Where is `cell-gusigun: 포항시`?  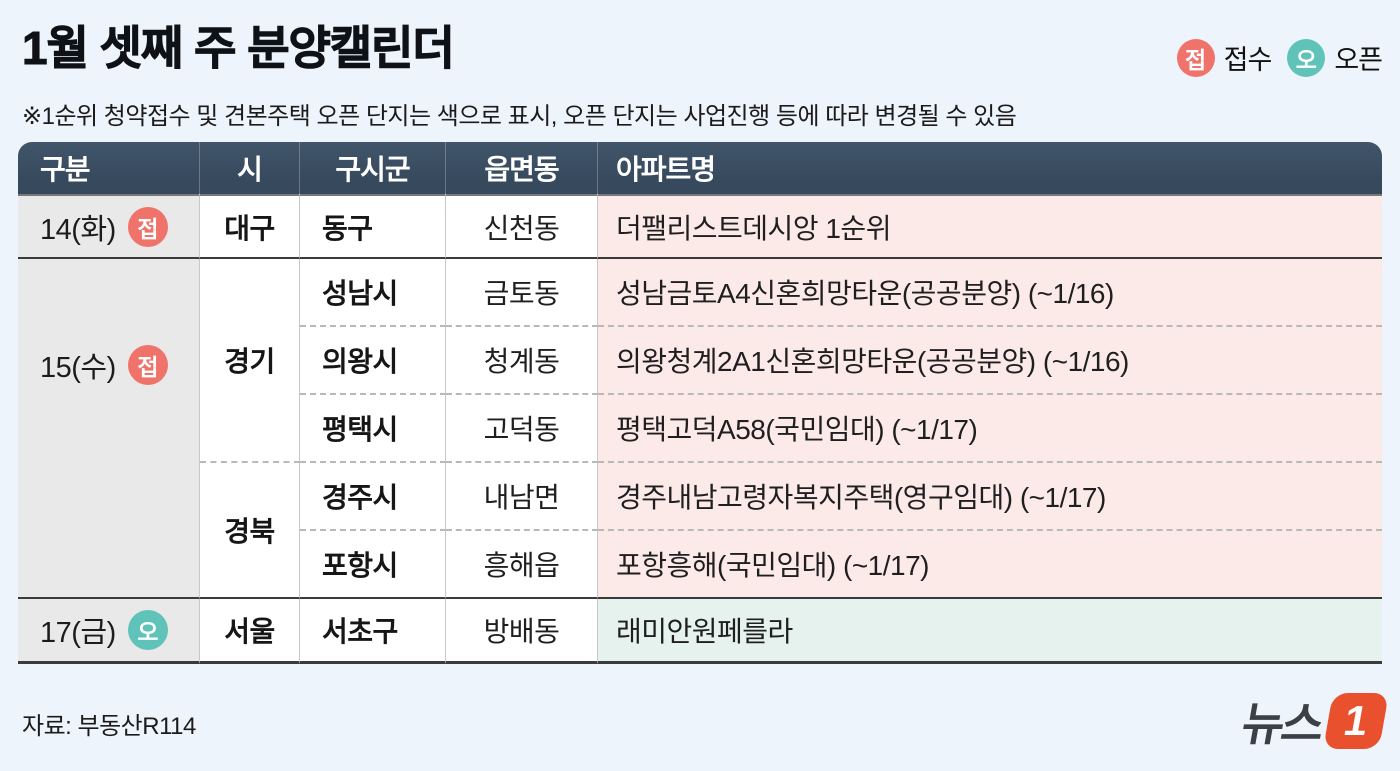
cell-gusigun: 포항시 is located at coordinates (373, 565).